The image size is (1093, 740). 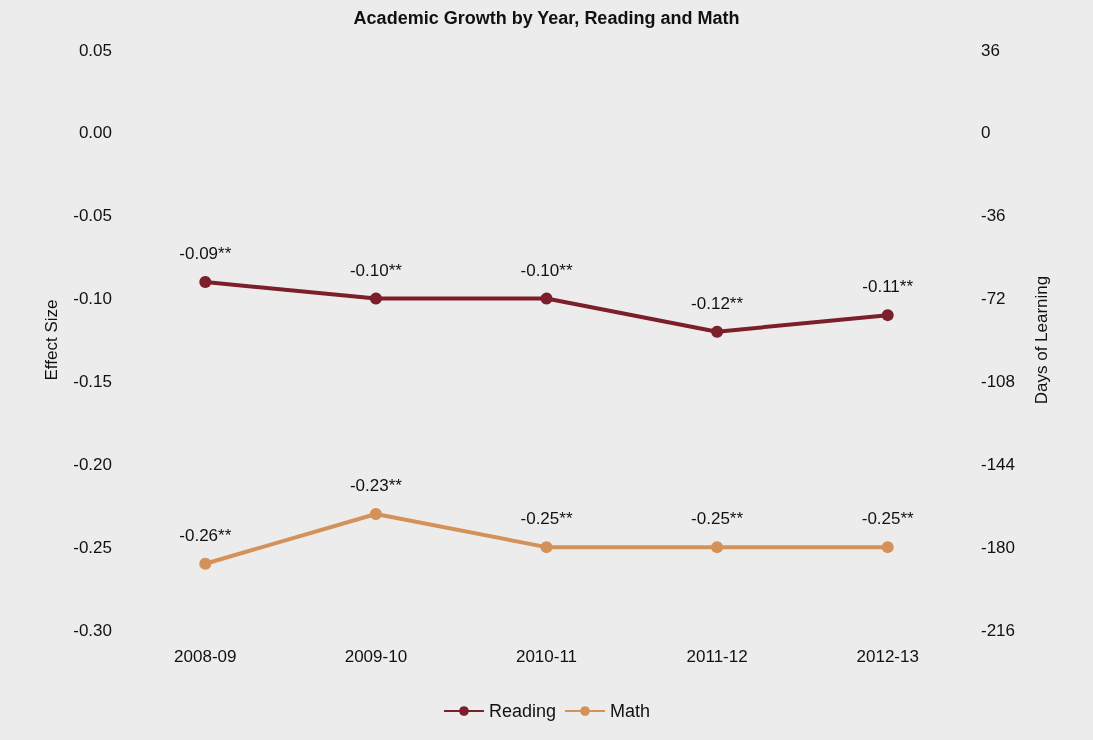 I want to click on y2-axis-title: Days of Learning, so click(x=1041, y=340).